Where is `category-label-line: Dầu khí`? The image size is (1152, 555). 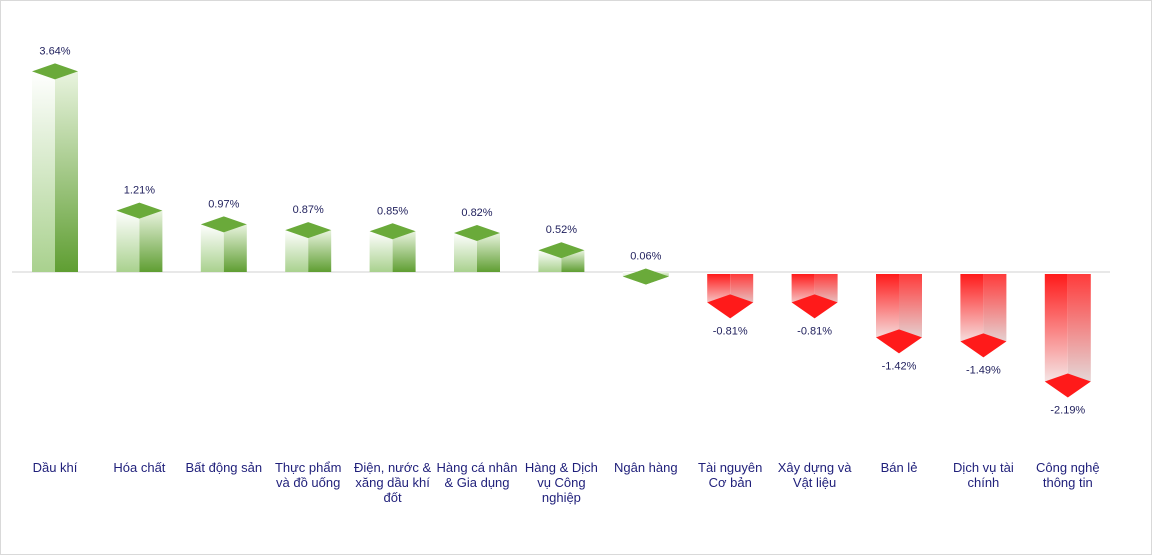 category-label-line: Dầu khí is located at coordinates (55, 467).